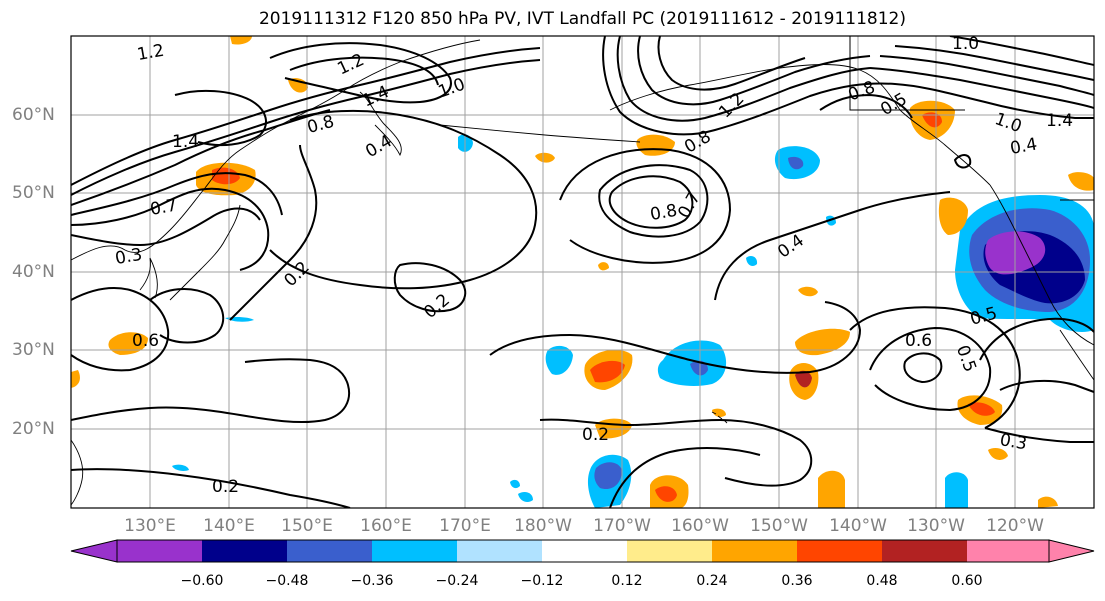 The height and width of the screenshot is (601, 1105). I want to click on lon-label: 140°W, so click(858, 526).